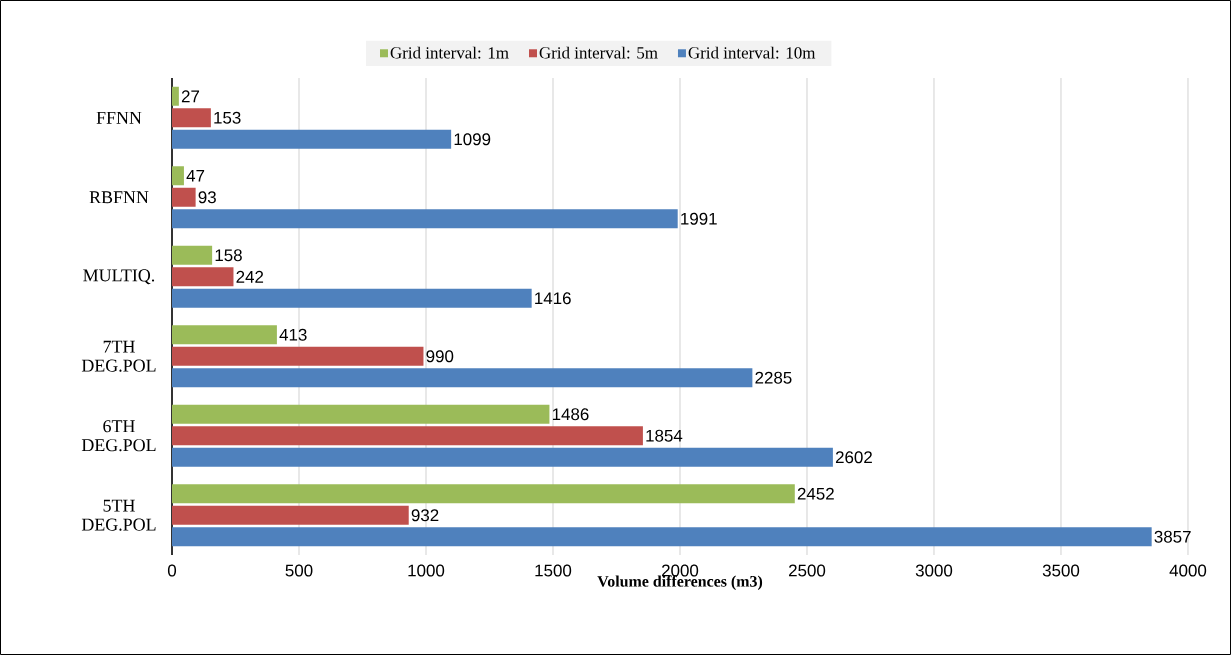 Image resolution: width=1231 pixels, height=655 pixels. What do you see at coordinates (195, 175) in the screenshot?
I see `data-label: 47` at bounding box center [195, 175].